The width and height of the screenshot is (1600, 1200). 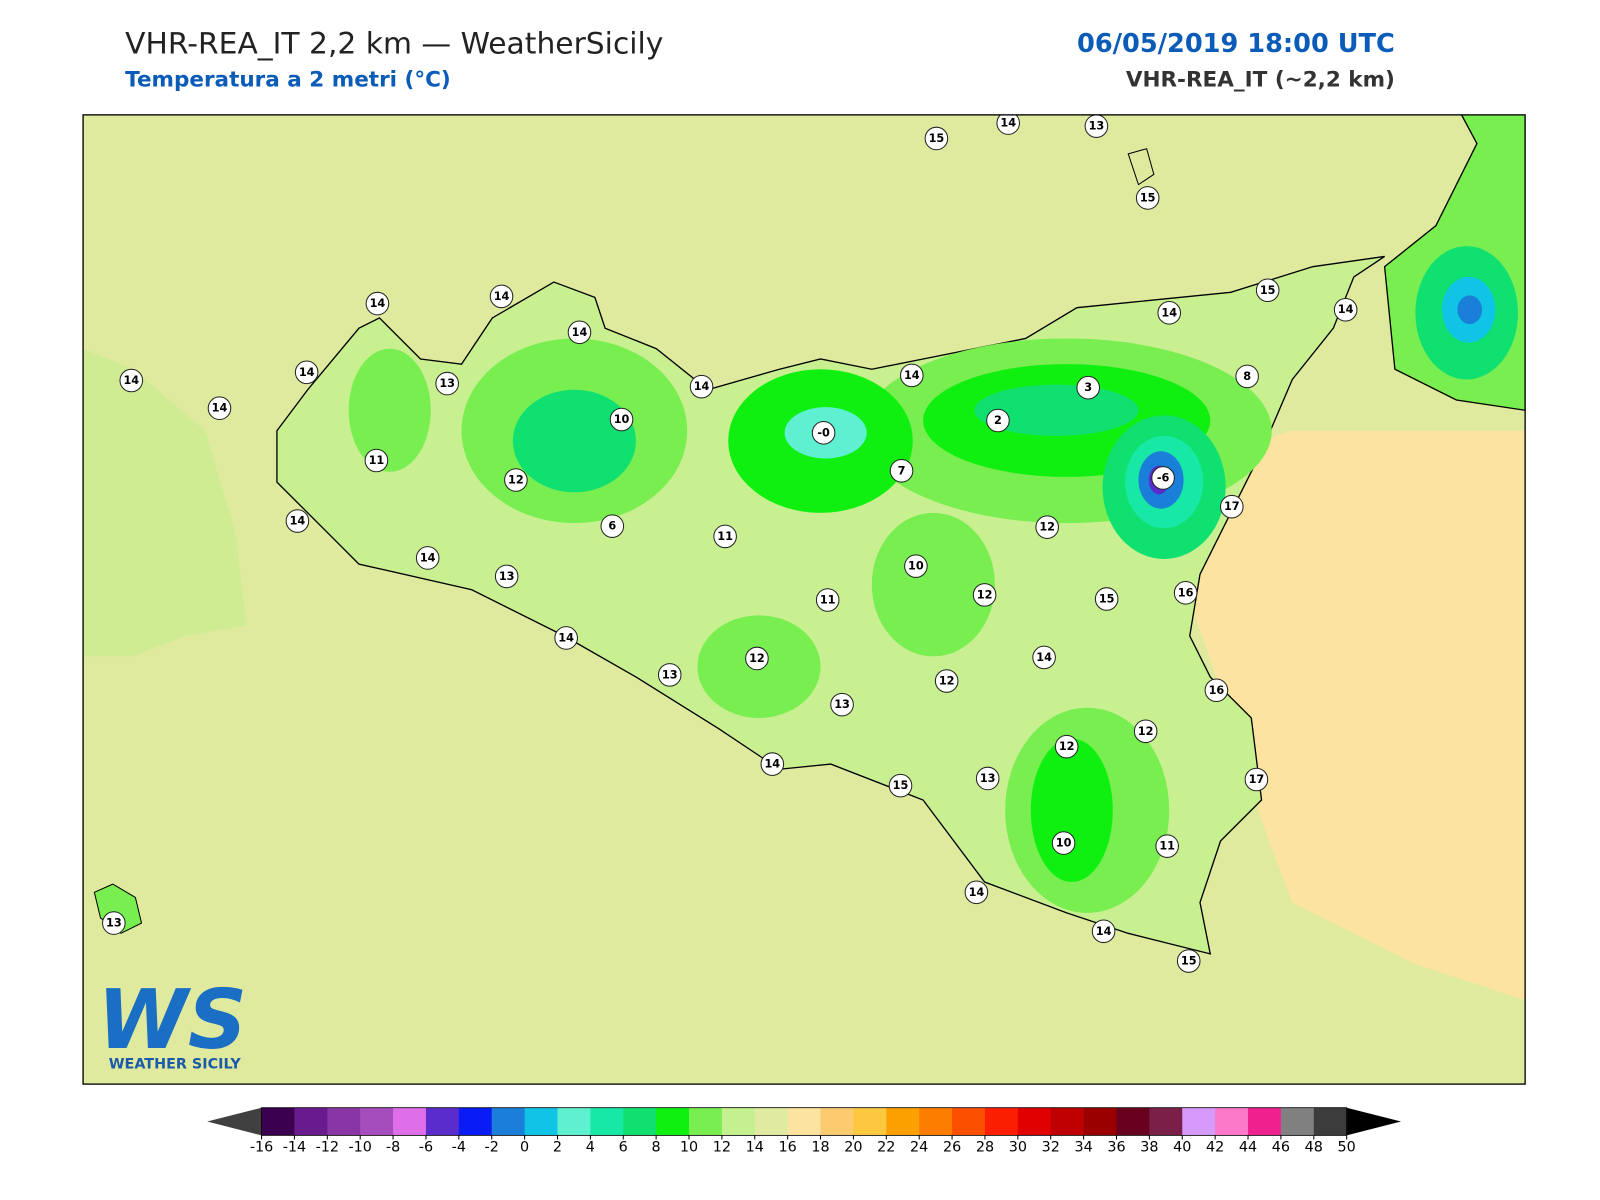 I want to click on model: VHR-REA_IT (~2,2 km), so click(x=1260, y=80).